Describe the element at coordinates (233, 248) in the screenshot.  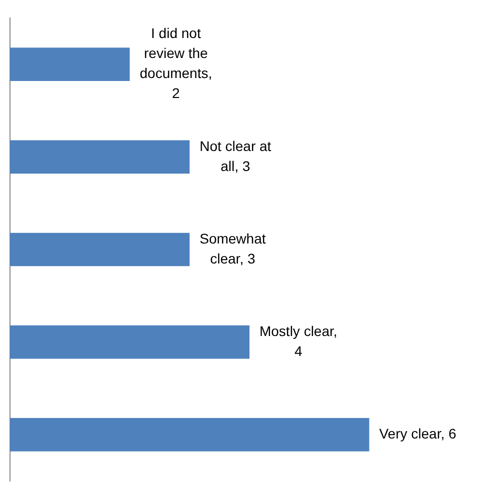
I see `data-label: Somewhat clear, 3` at that location.